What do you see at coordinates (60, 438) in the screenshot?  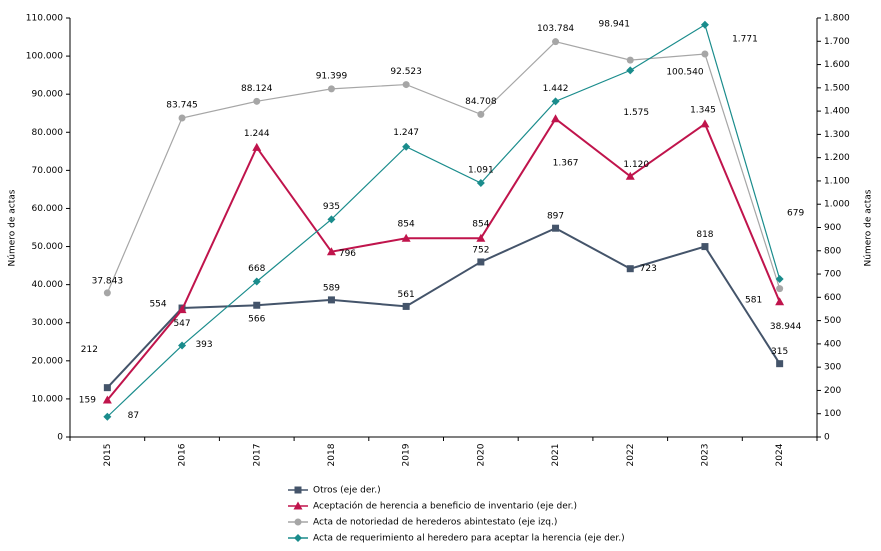 I see `y-tick-label: 0` at bounding box center [60, 438].